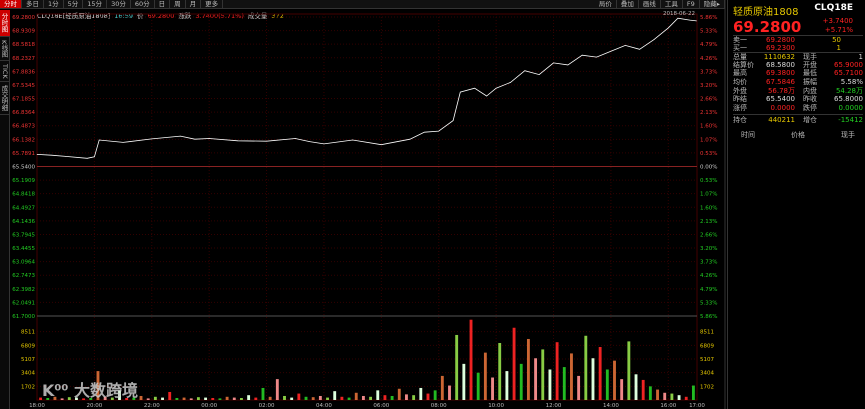 This screenshot has width=865, height=409. I want to click on price-tick: 65.5400, so click(23, 168).